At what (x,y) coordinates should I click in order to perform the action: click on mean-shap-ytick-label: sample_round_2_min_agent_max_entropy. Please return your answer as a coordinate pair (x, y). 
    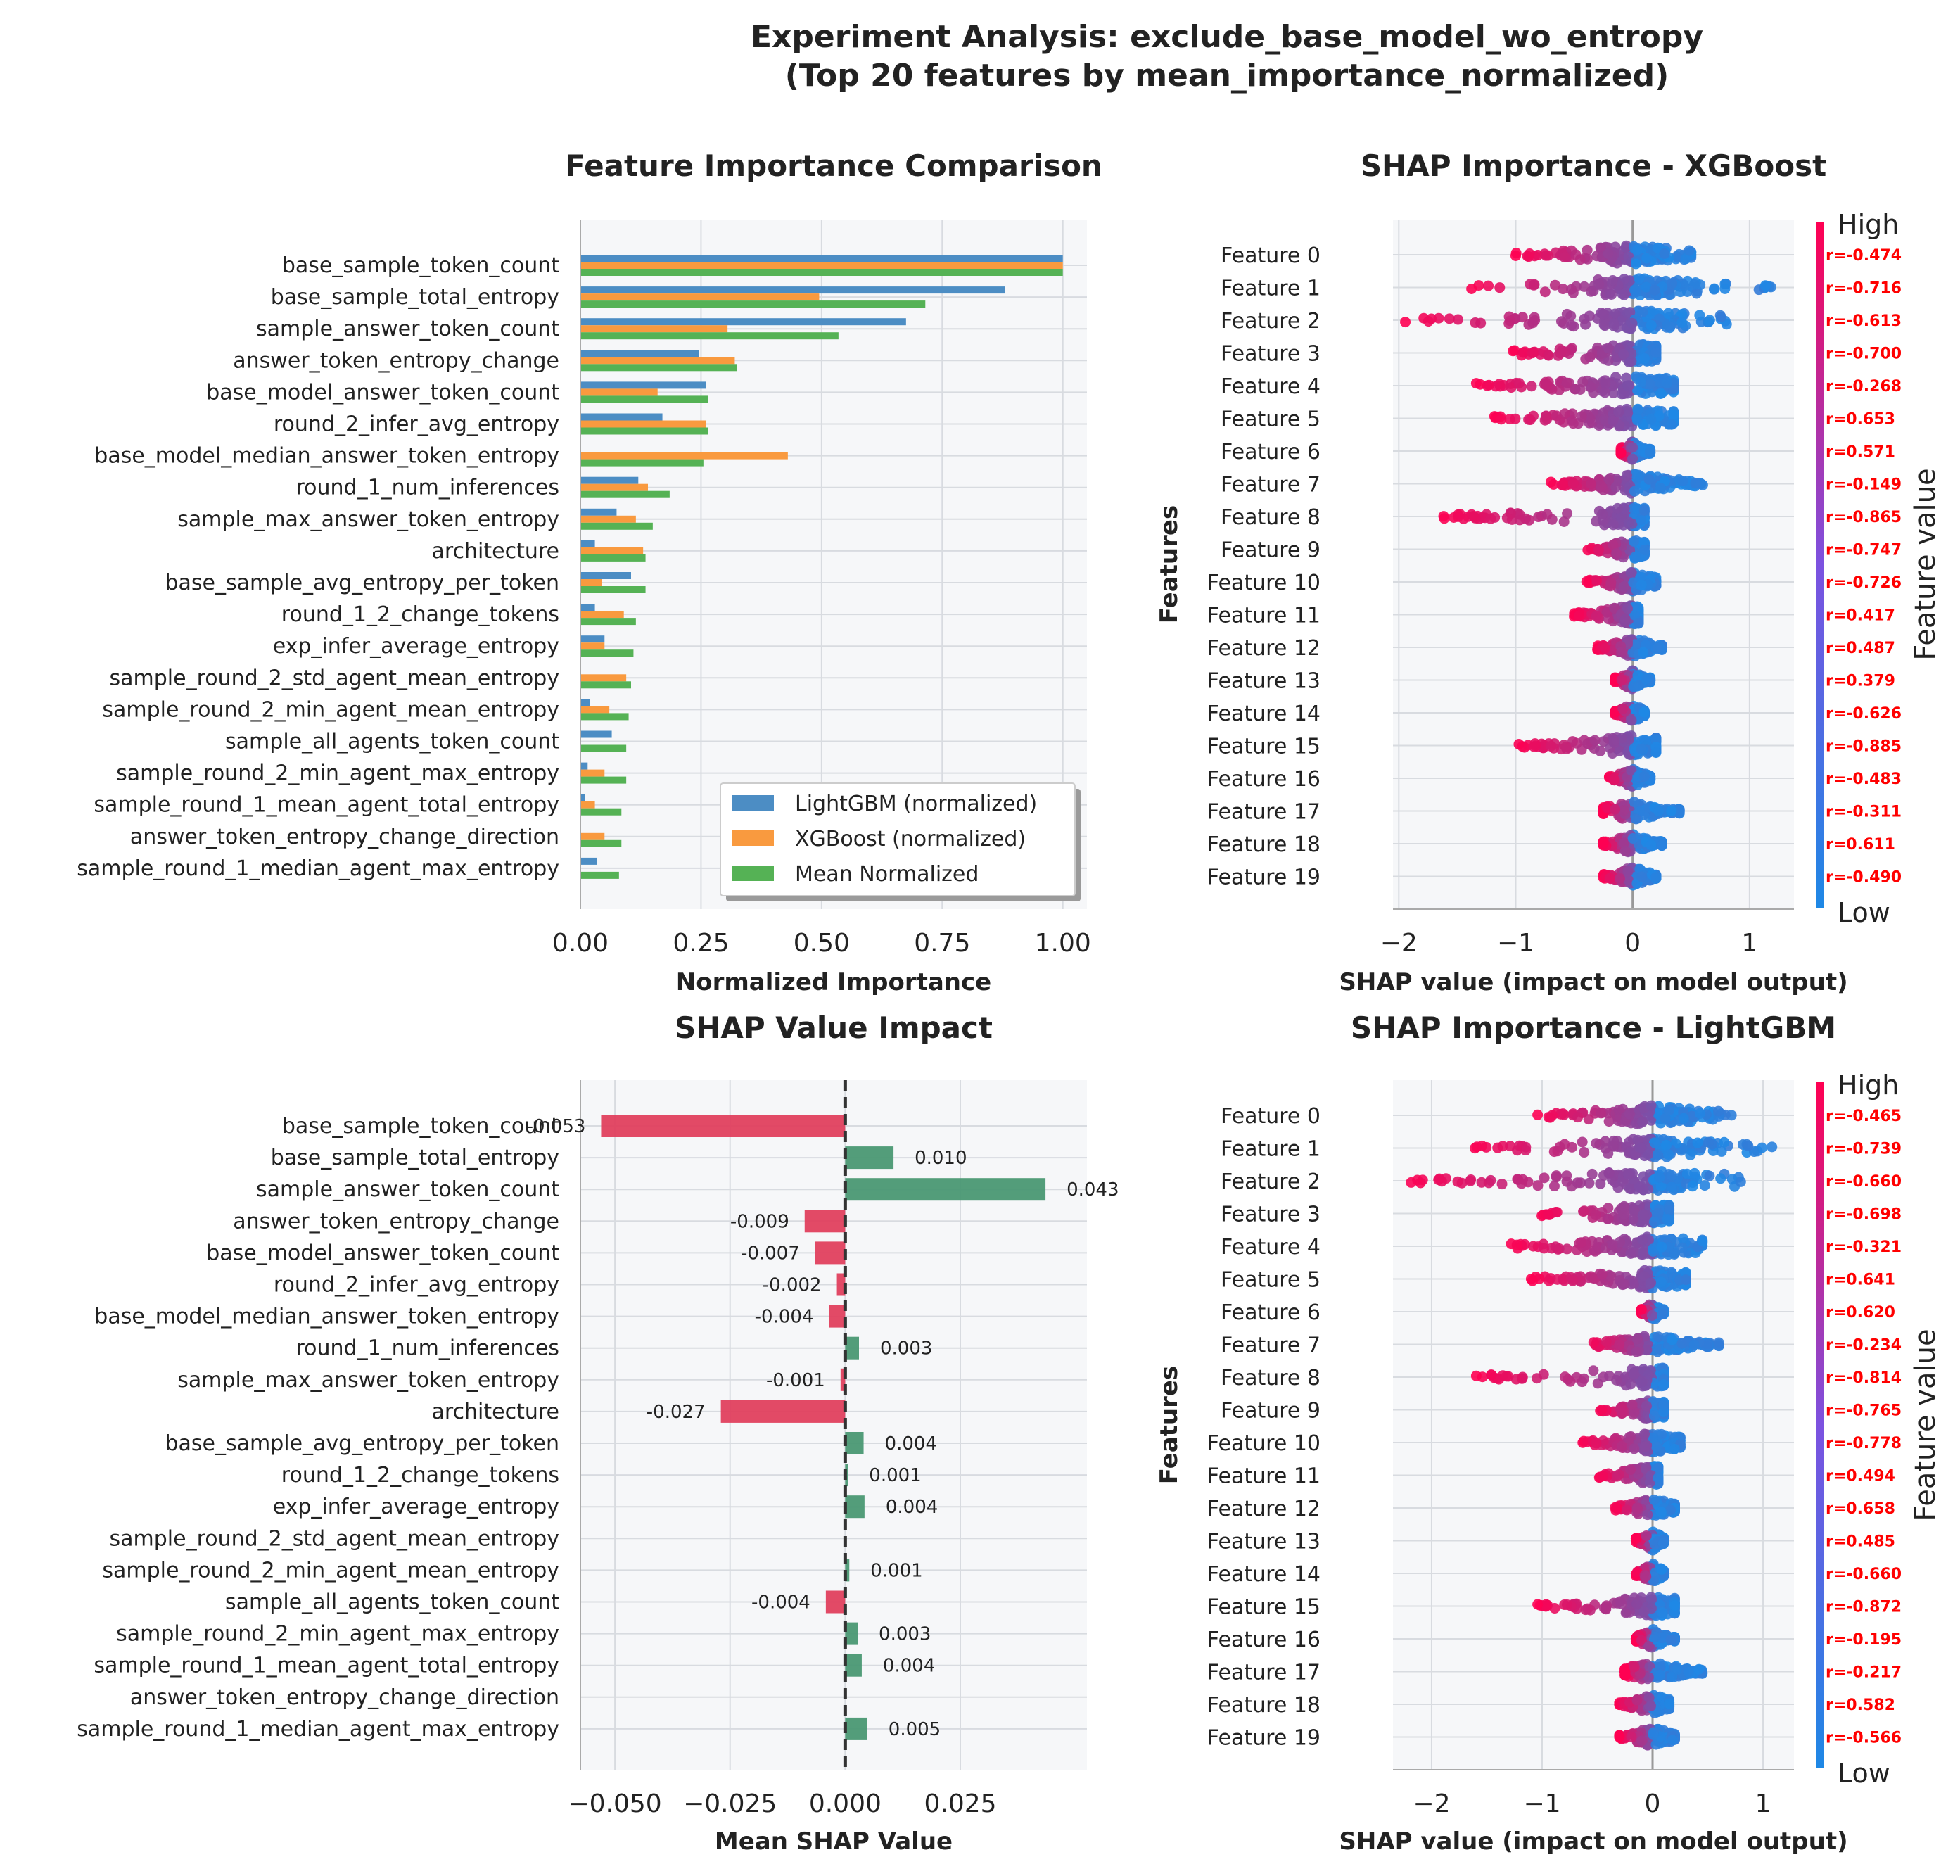
    Looking at the image, I should click on (338, 1634).